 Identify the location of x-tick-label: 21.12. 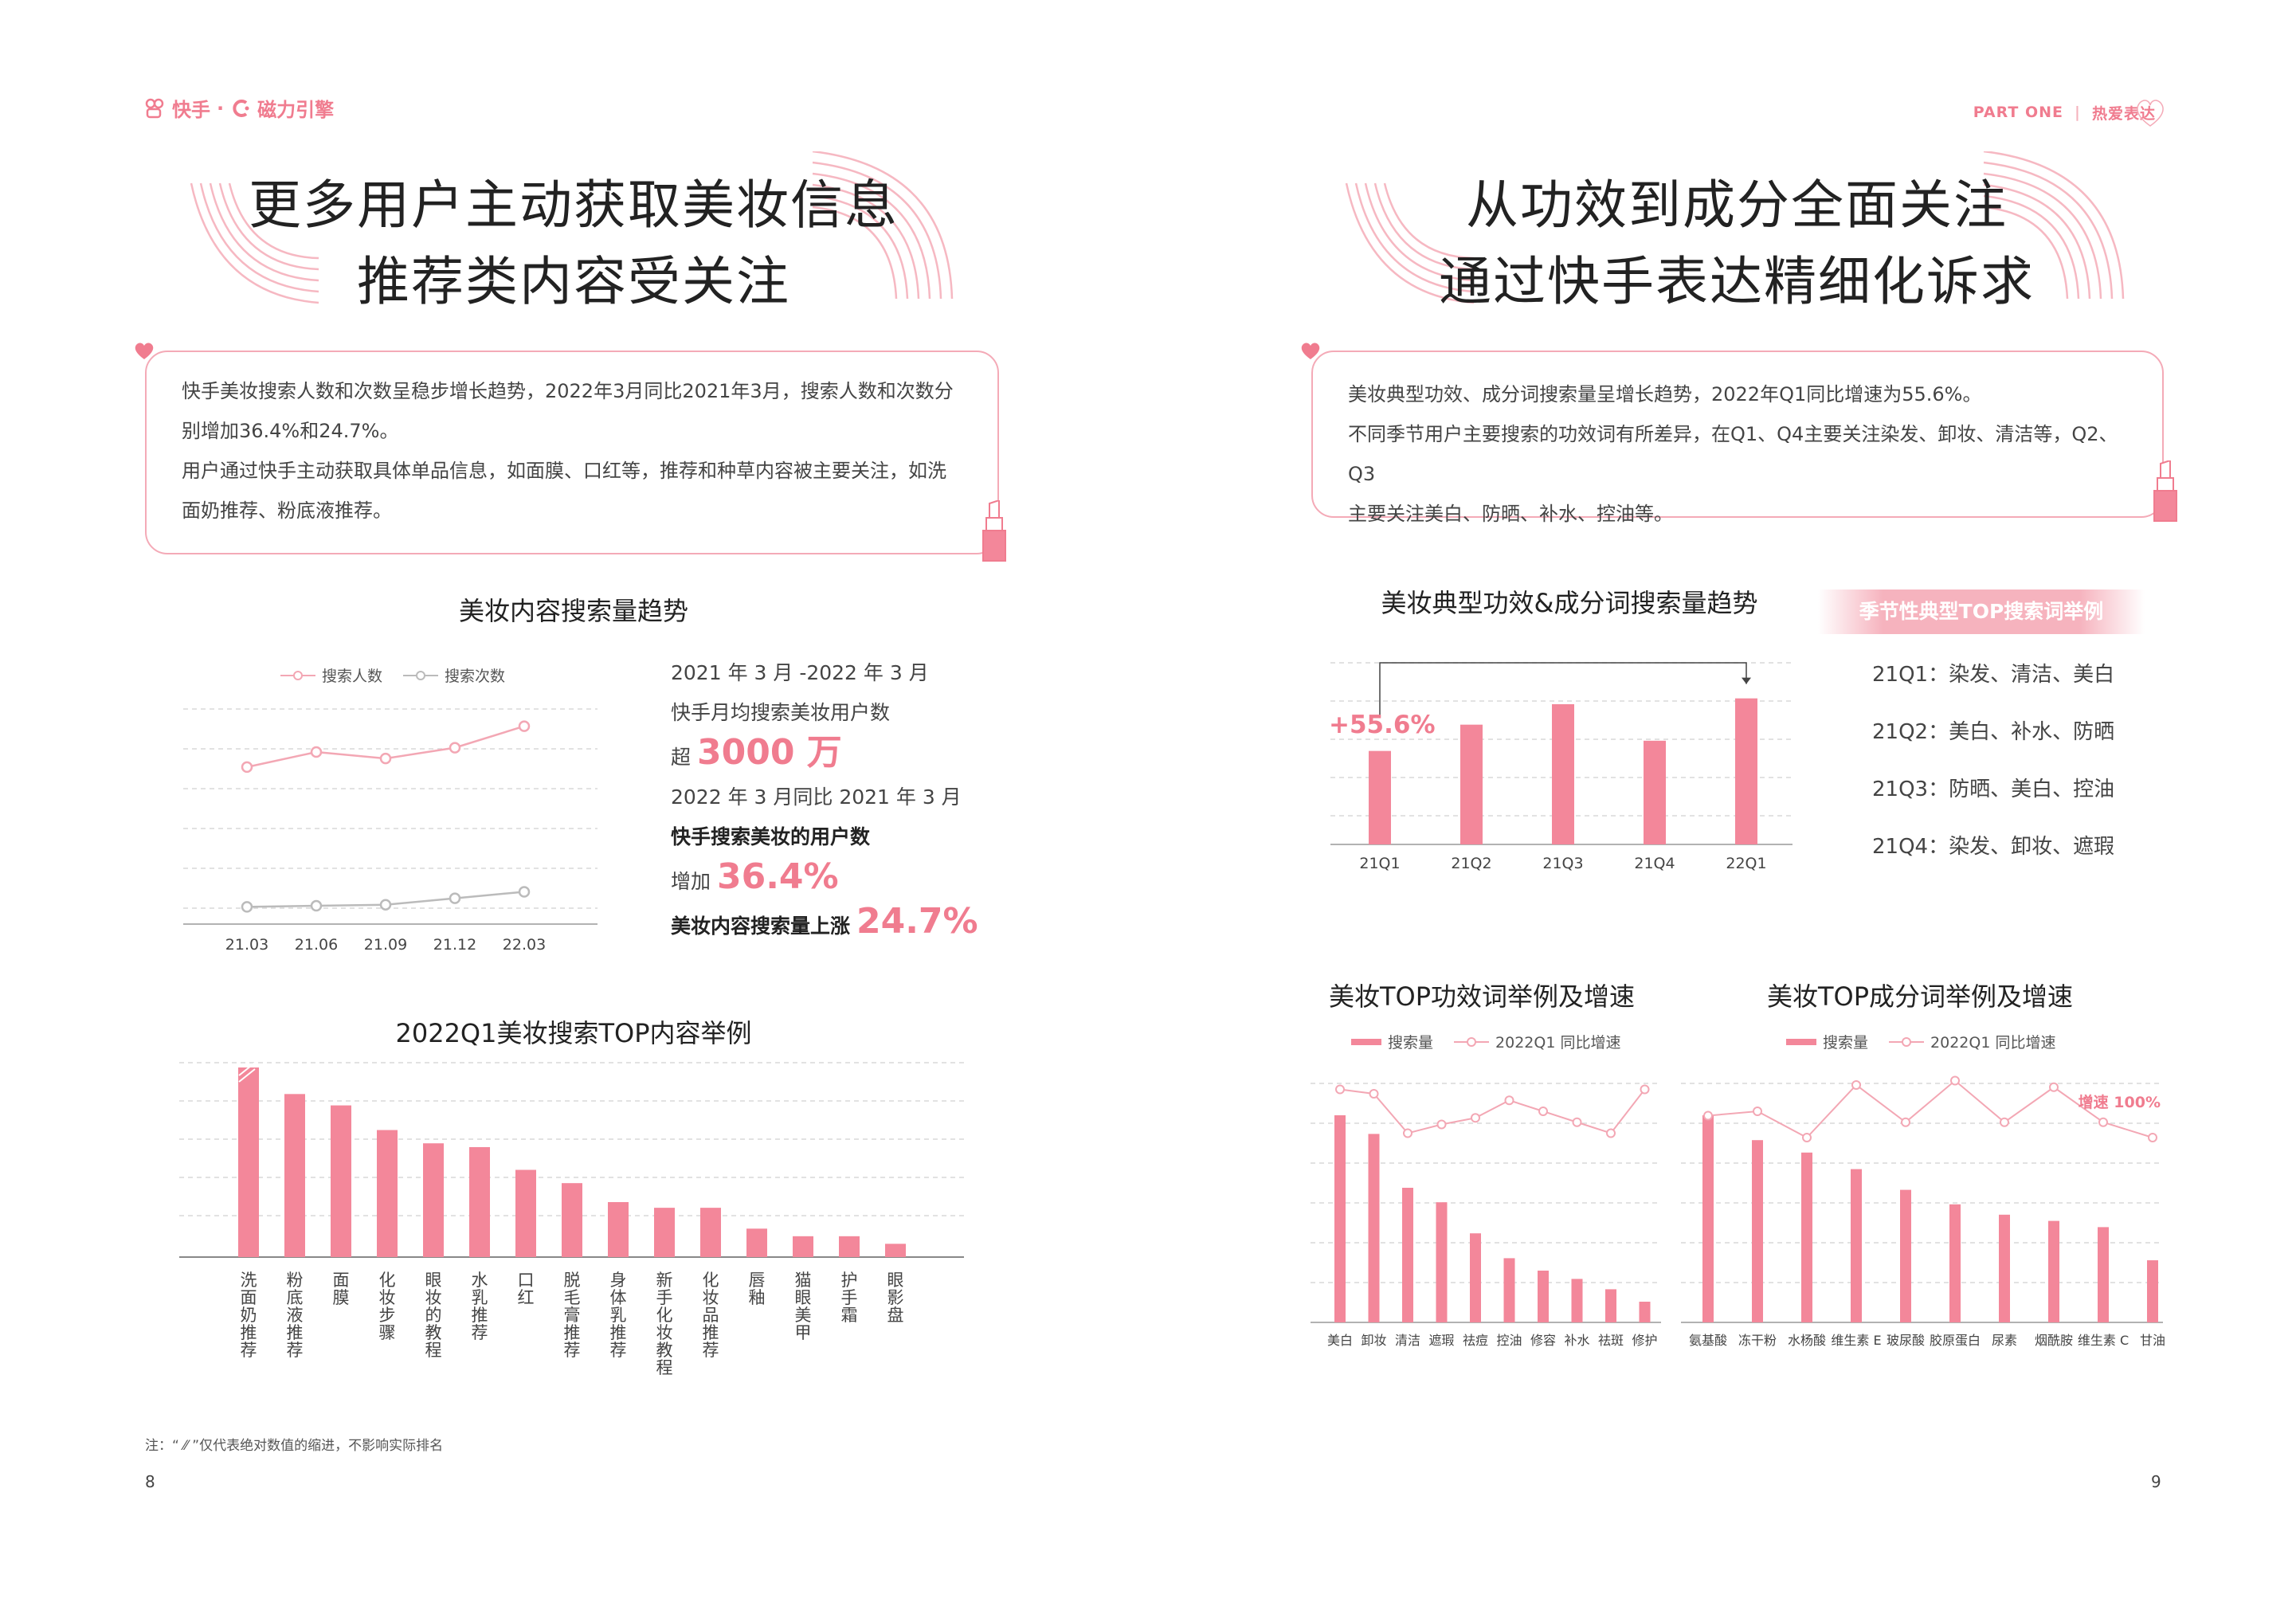
(455, 945).